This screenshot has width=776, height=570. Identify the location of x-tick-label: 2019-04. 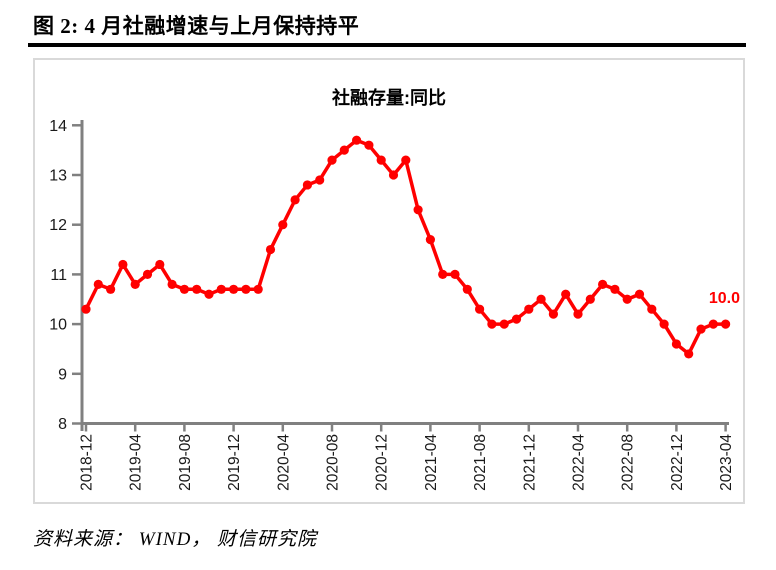
(136, 462).